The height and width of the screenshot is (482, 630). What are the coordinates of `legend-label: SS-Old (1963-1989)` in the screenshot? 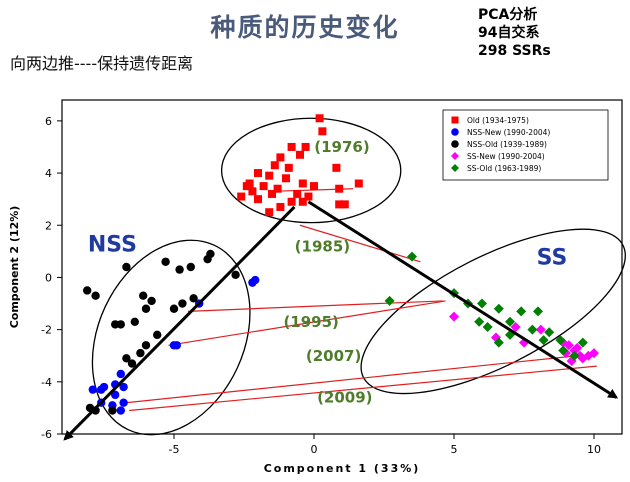 It's located at (504, 168).